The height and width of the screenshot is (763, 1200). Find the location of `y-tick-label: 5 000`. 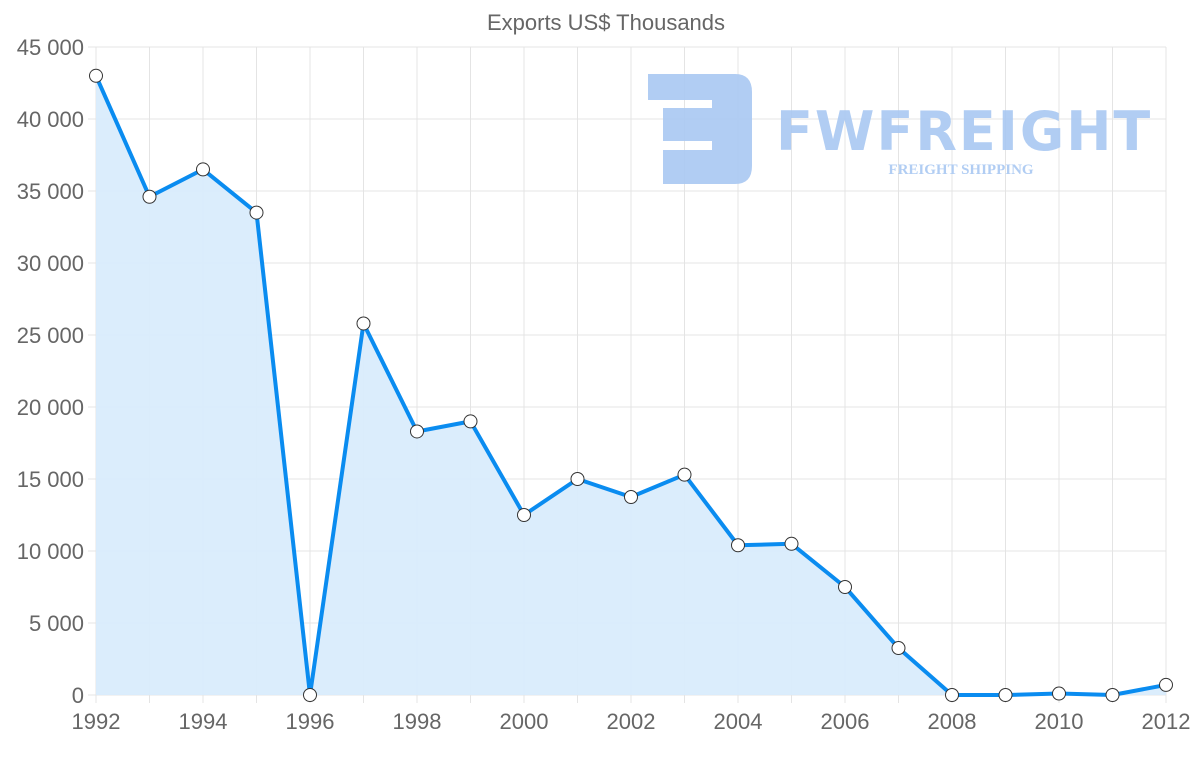

y-tick-label: 5 000 is located at coordinates (56, 623).